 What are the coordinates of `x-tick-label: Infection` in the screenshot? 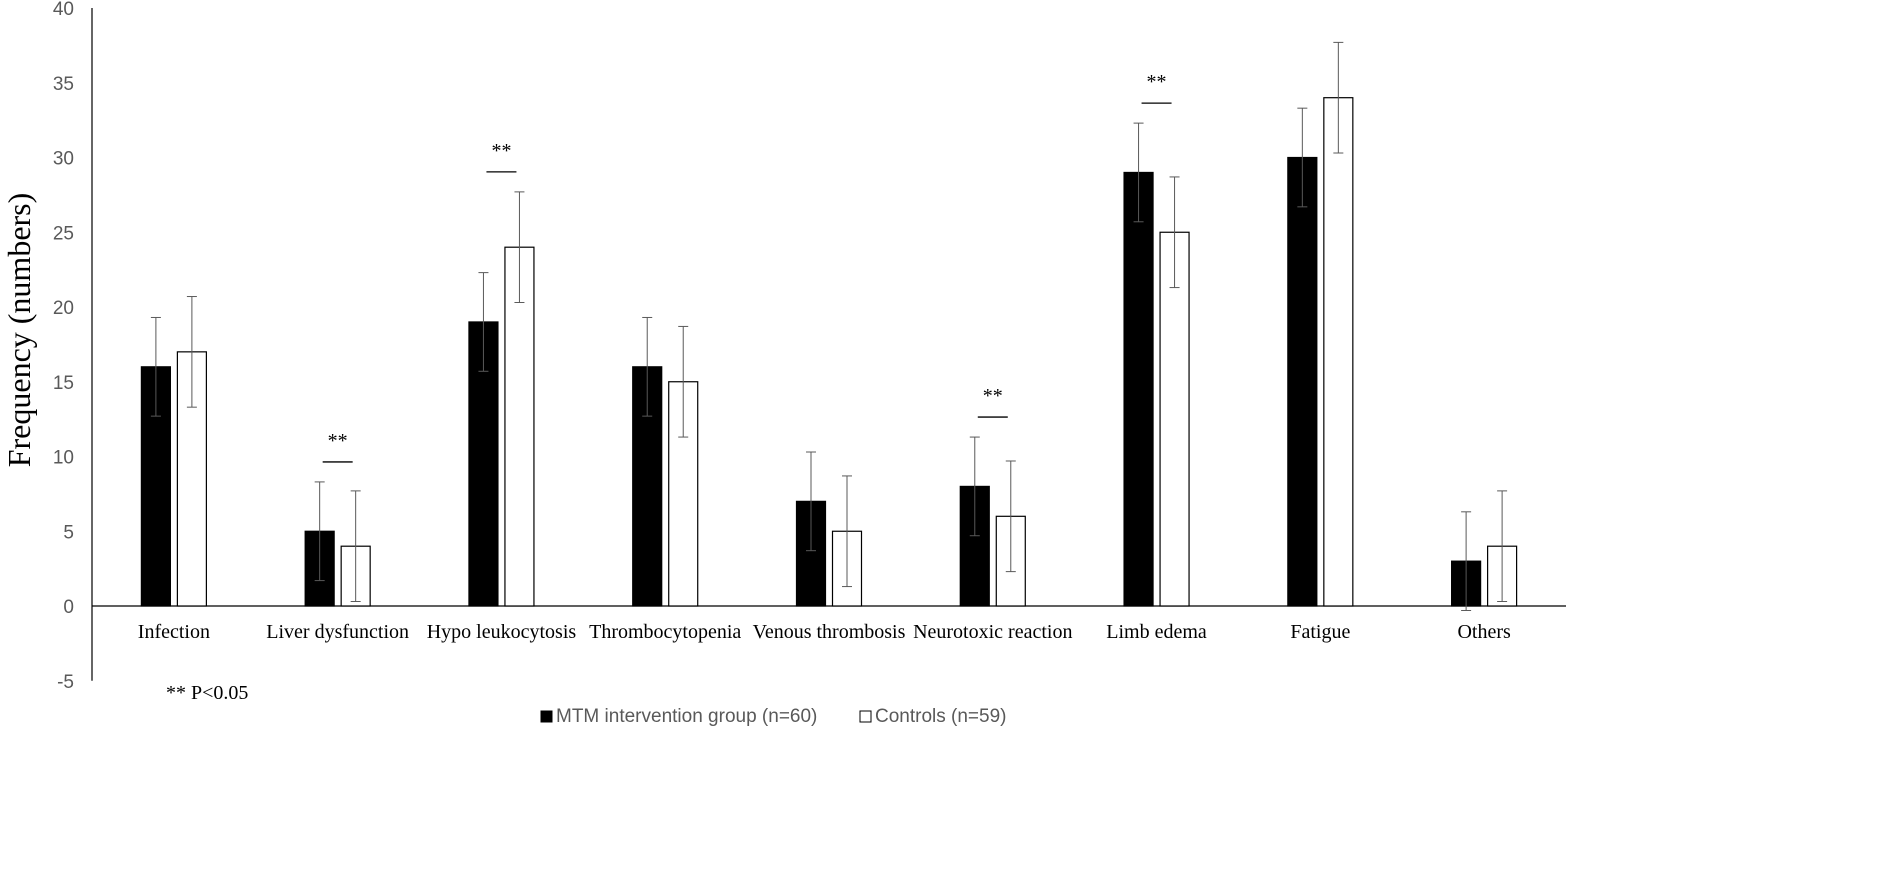 It's located at (174, 632).